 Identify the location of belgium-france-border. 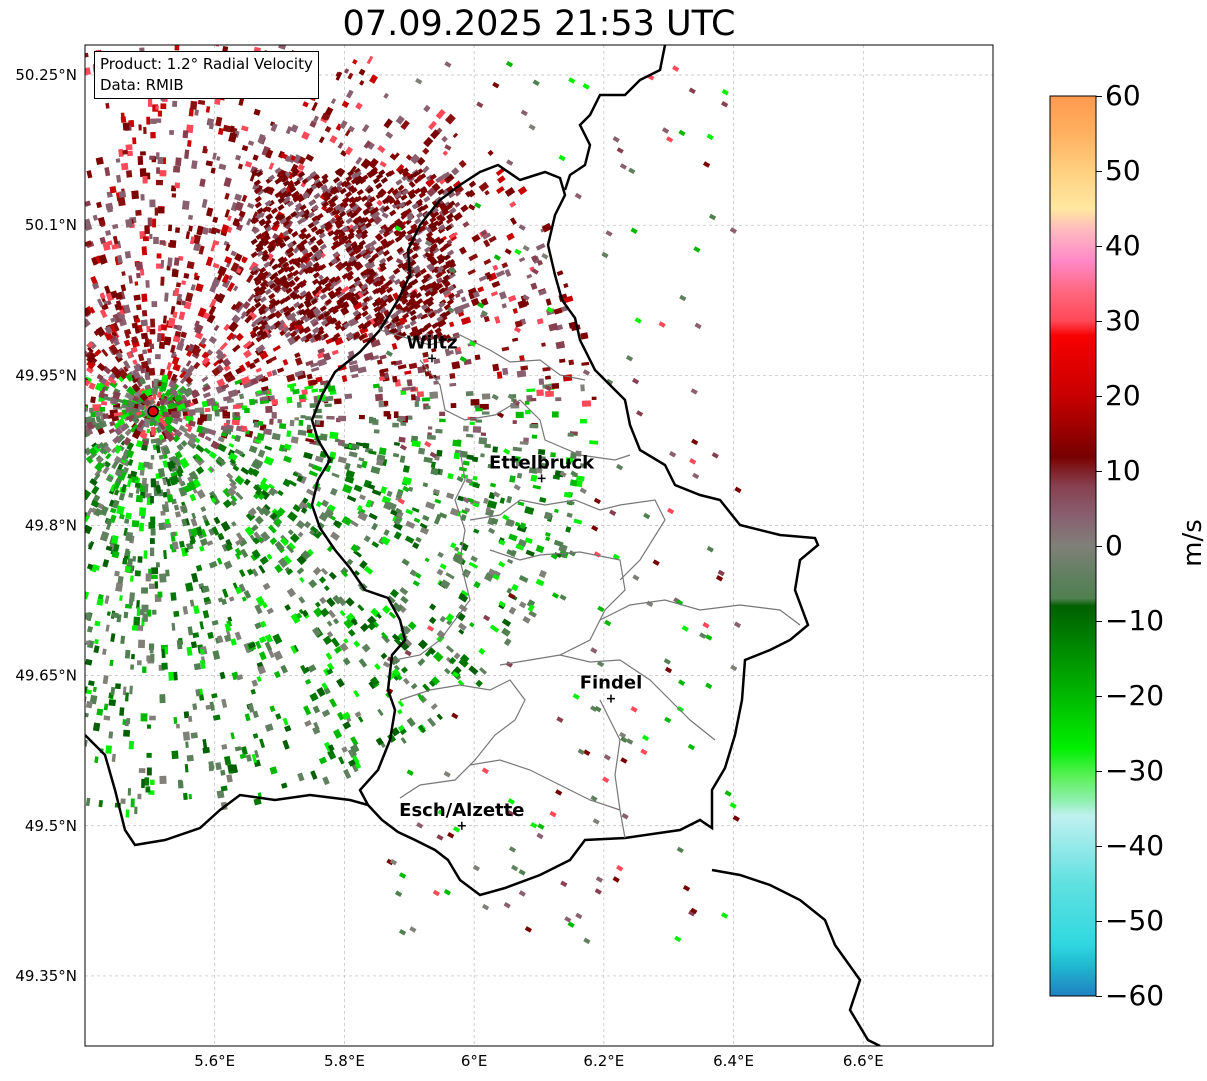
(227, 790).